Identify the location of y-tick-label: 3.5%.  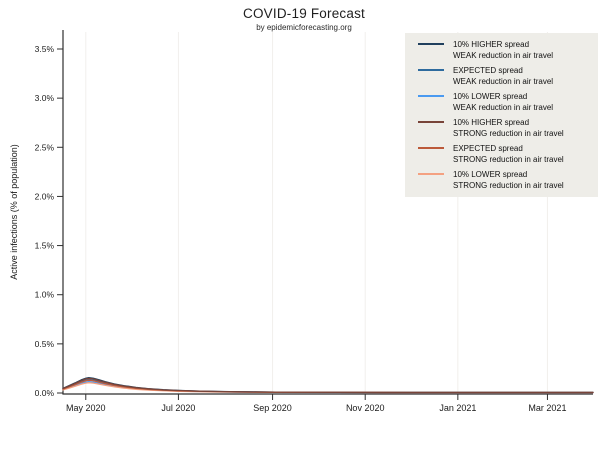
(45, 49).